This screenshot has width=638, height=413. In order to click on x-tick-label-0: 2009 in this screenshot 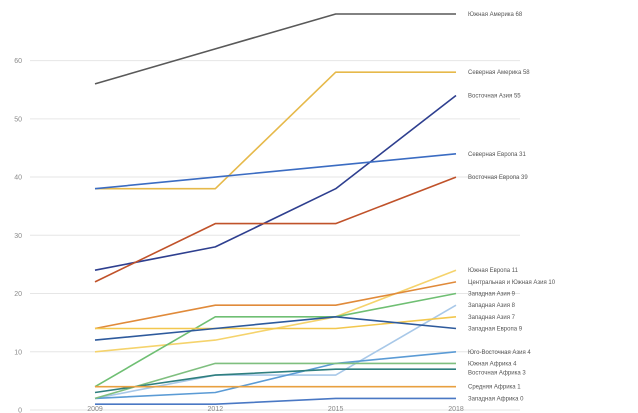, I will do `click(95, 409)`.